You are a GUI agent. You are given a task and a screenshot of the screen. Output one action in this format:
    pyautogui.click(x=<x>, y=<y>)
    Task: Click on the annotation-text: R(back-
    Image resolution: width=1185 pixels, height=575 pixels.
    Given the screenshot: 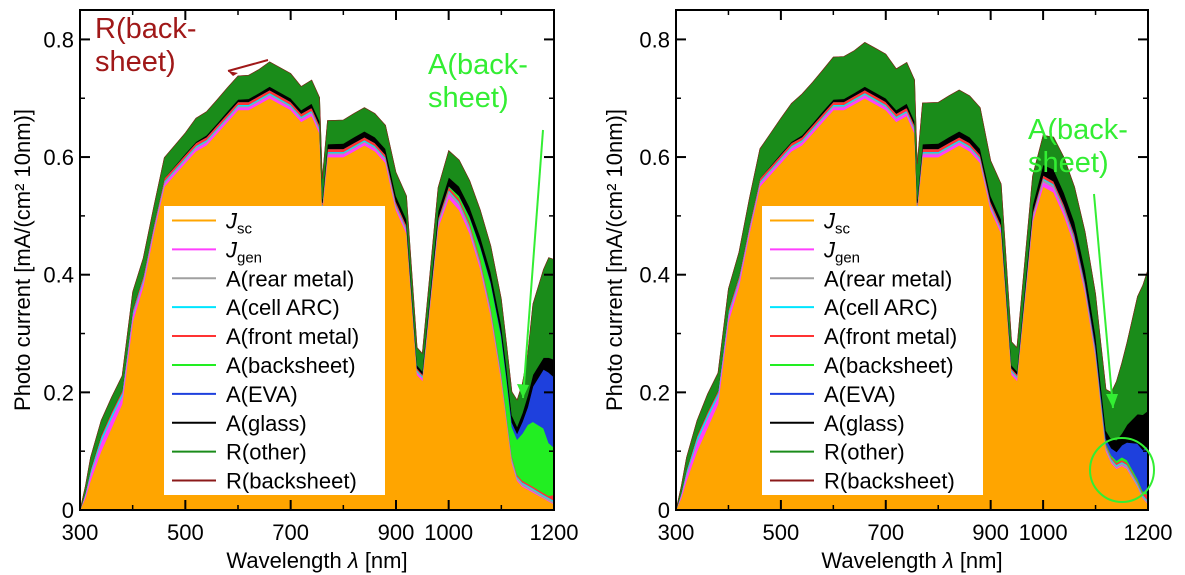 What is the action you would take?
    pyautogui.click(x=146, y=29)
    